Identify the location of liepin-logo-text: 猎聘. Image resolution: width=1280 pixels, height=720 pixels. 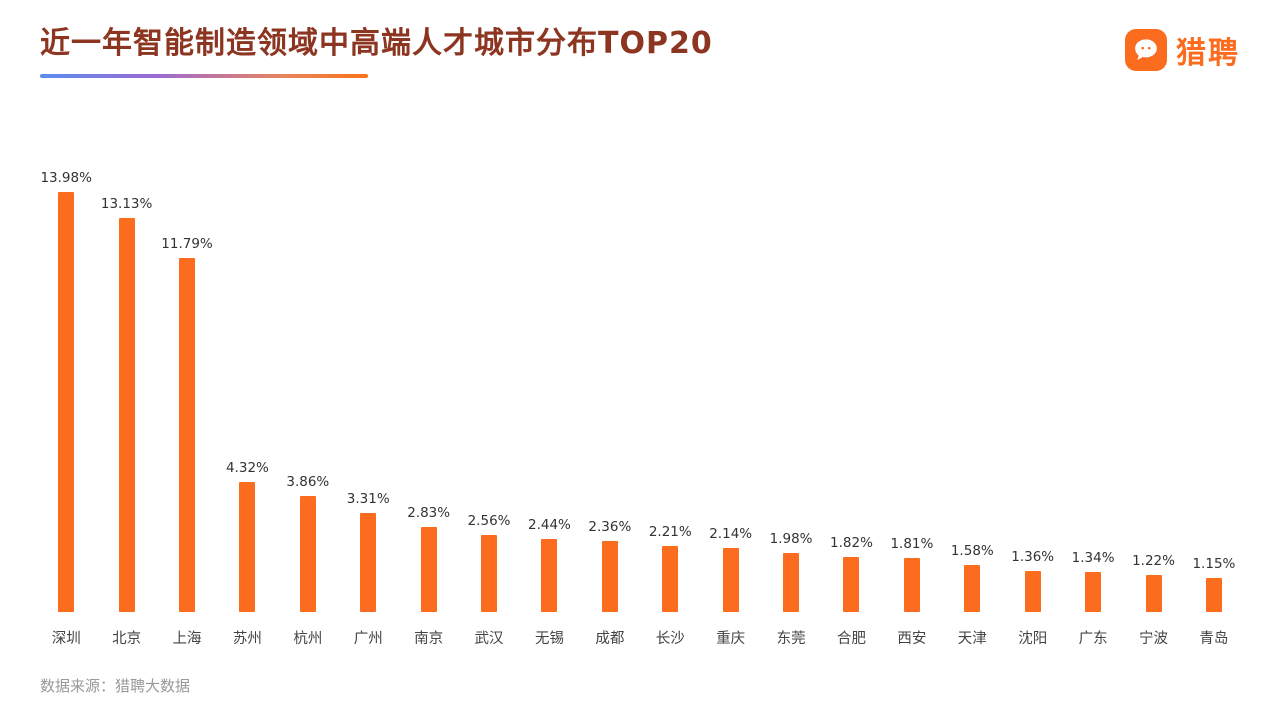
(1208, 53).